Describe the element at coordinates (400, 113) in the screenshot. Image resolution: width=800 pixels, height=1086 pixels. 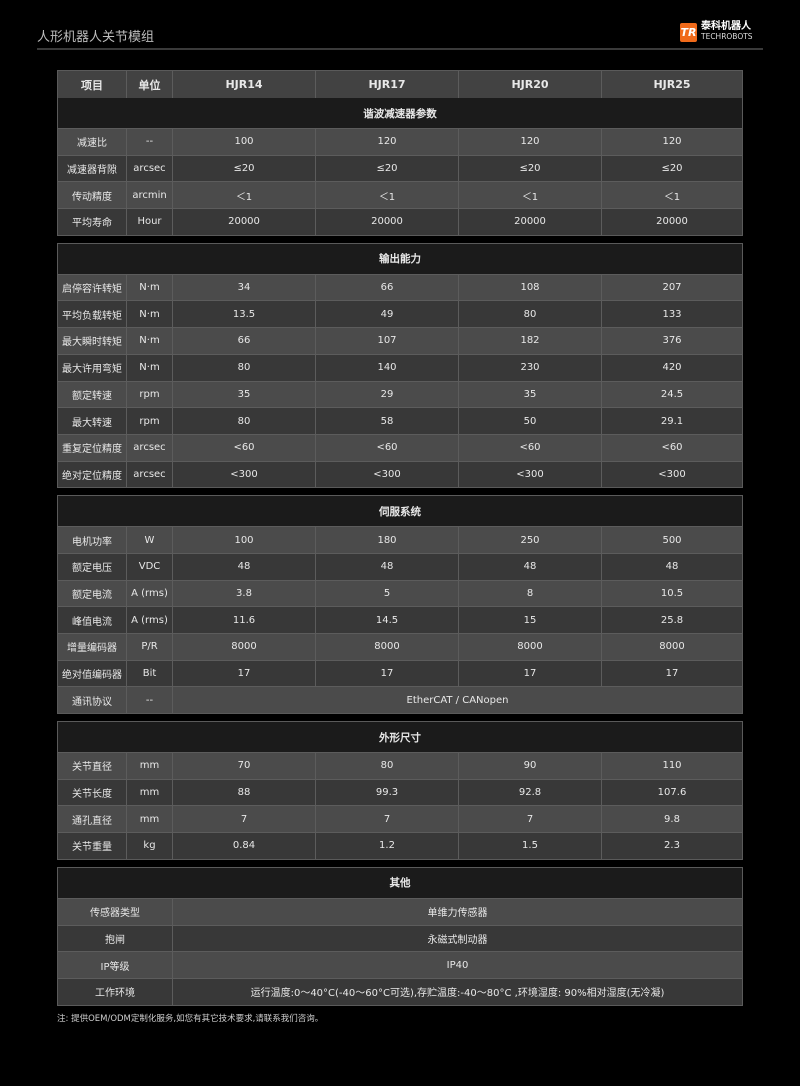
I see `section-title: 谐波减速器参数` at that location.